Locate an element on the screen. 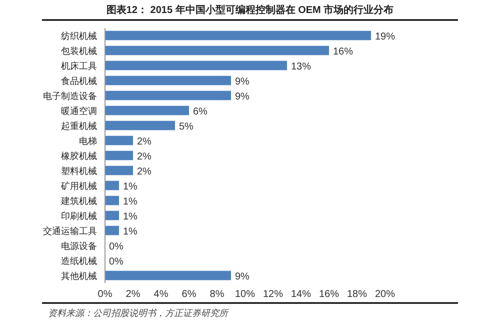 The image size is (500, 320). data-label: 16% is located at coordinates (343, 52).